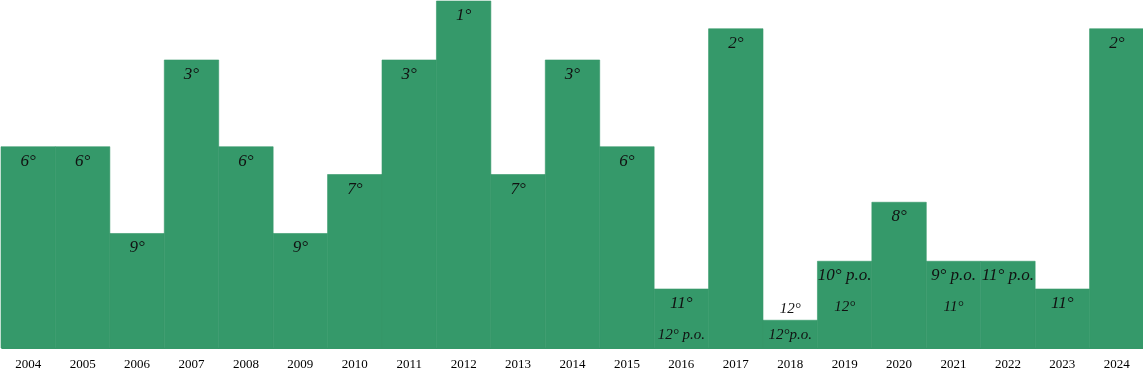 The height and width of the screenshot is (373, 1143). Describe the element at coordinates (518, 363) in the screenshot. I see `x-tick-label: 2013` at that location.